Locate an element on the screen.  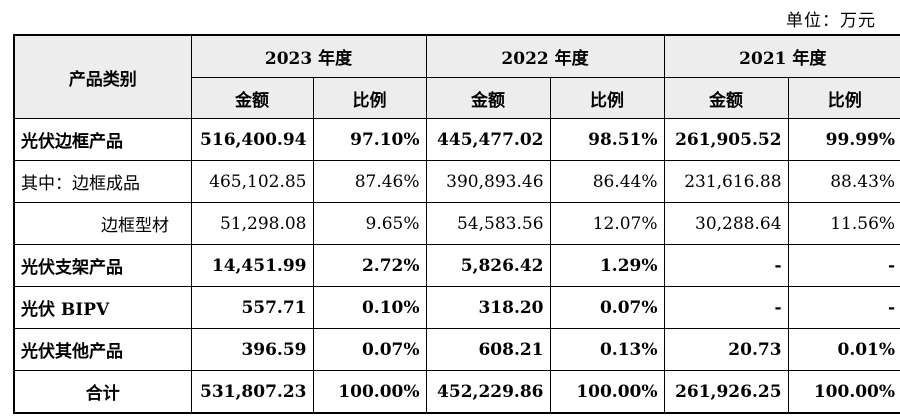
cell-amount-2022: 318.20 is located at coordinates (488, 307).